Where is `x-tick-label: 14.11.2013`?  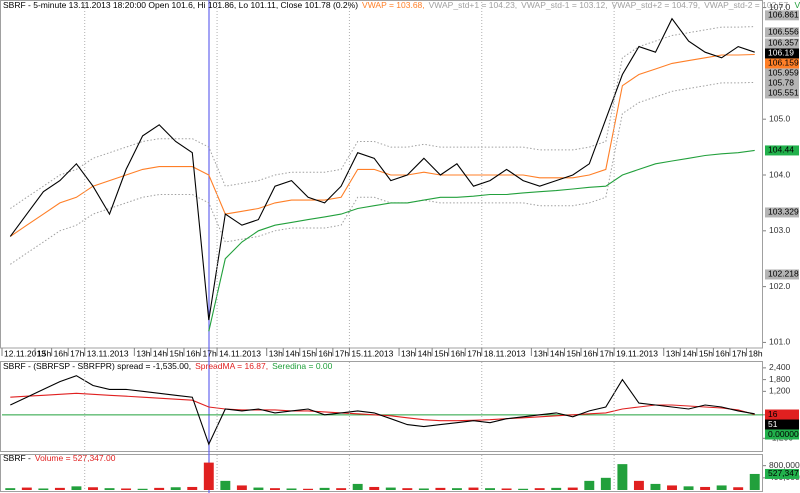 x-tick-label: 14.11.2013 is located at coordinates (240, 353).